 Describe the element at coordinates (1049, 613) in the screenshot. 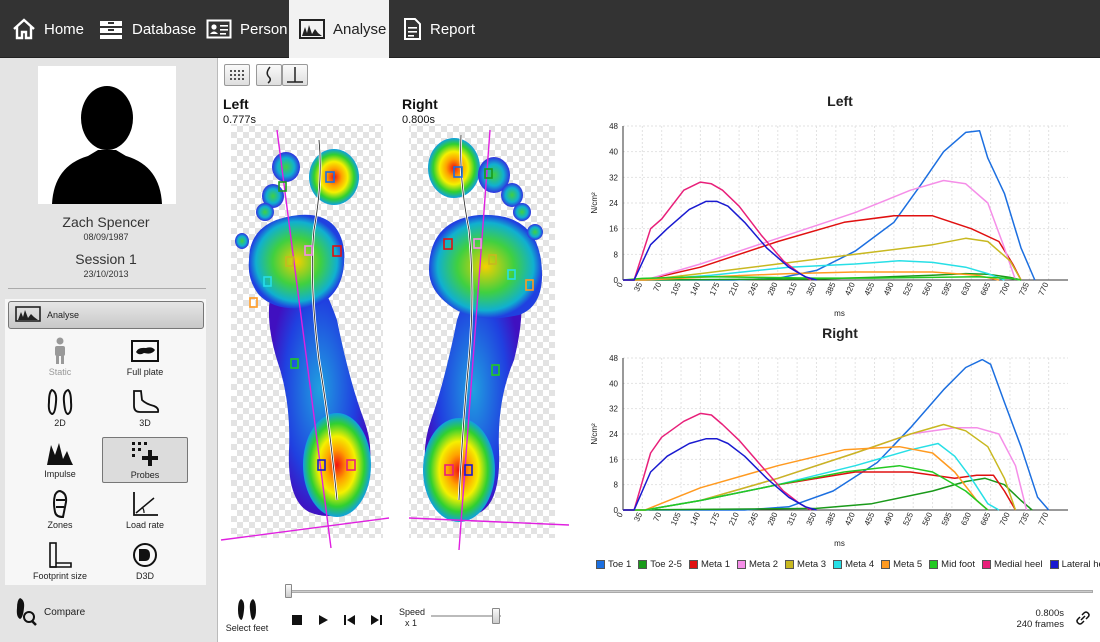

I see `playback-time: 0.800s` at that location.